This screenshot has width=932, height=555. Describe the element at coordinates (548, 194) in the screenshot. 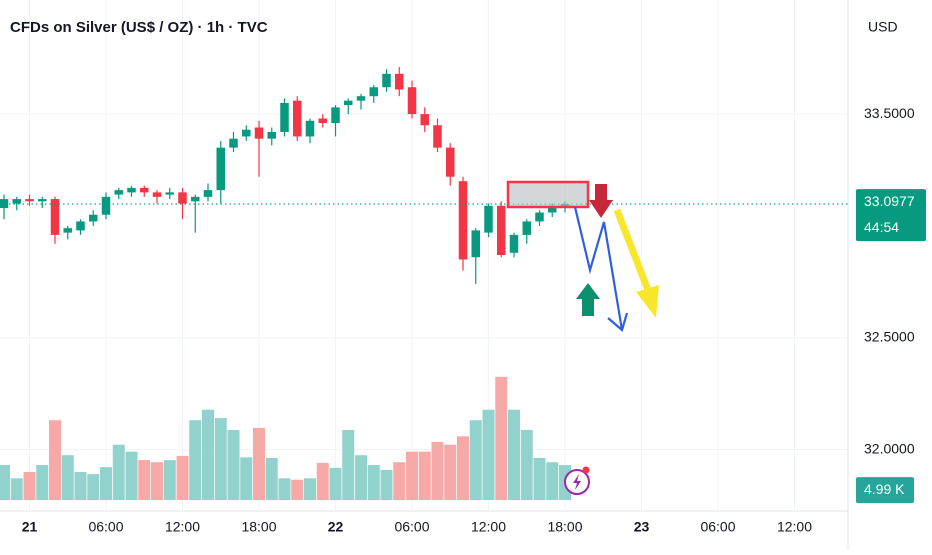

I see `zone-box` at that location.